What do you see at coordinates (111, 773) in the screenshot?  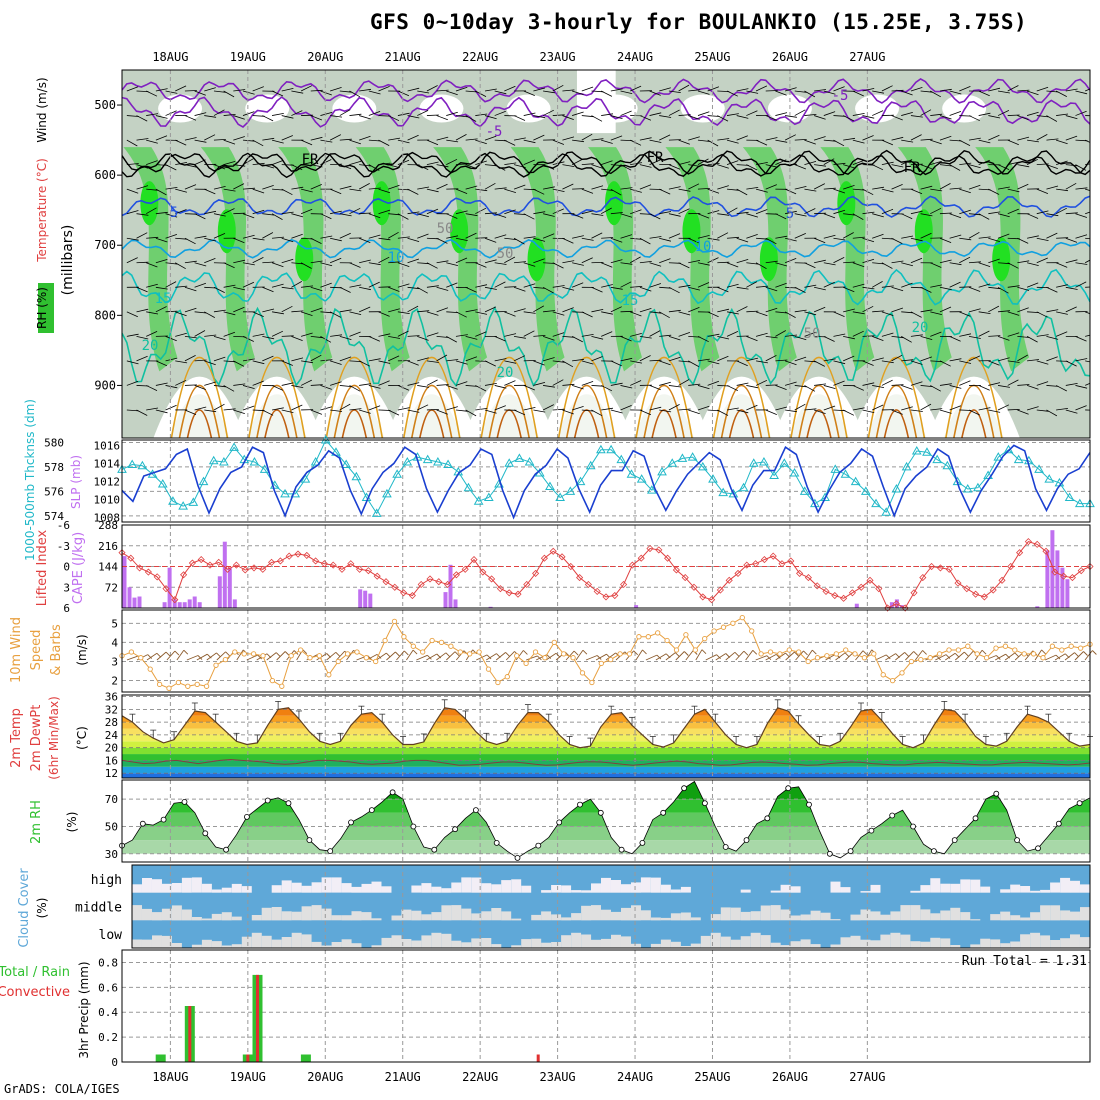 I see `temp-tick-label: 12` at bounding box center [111, 773].